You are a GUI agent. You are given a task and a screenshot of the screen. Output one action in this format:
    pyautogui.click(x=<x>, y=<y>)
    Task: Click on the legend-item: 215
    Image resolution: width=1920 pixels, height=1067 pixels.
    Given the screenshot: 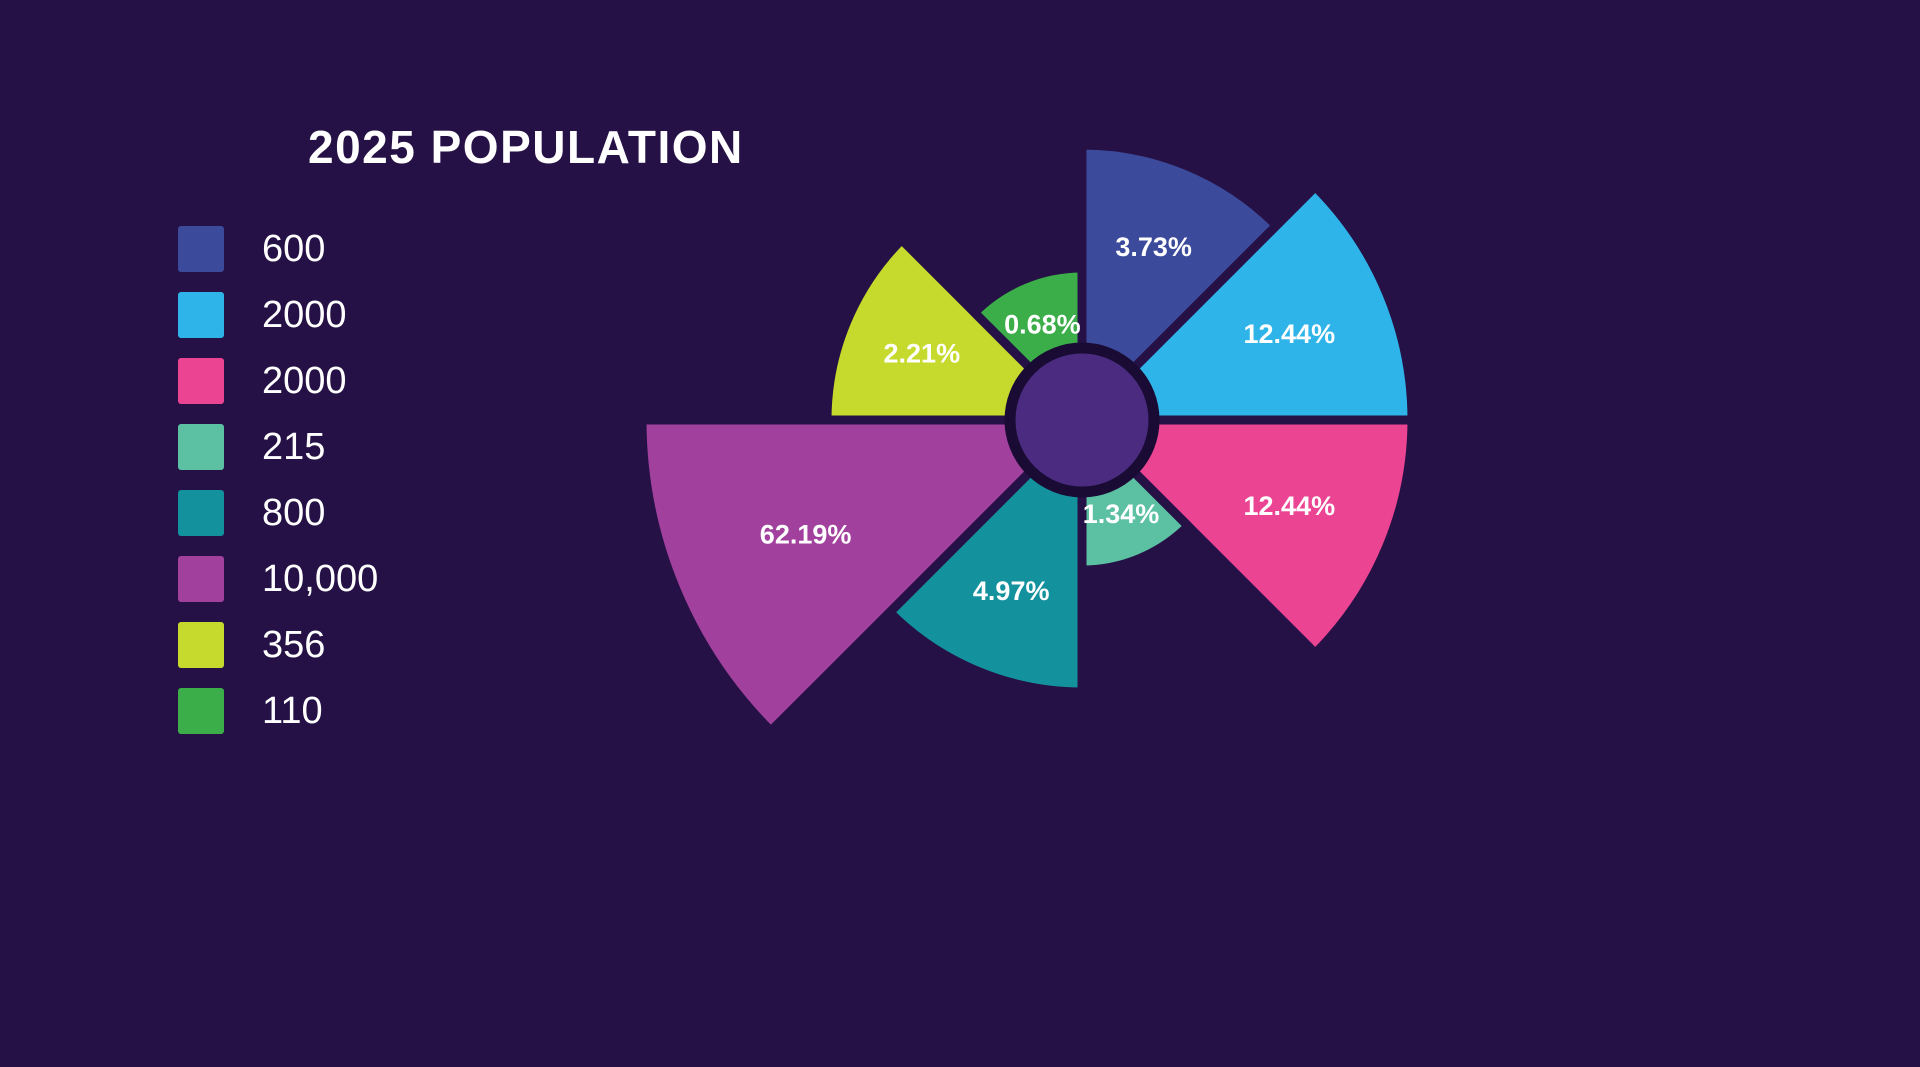 What is the action you would take?
    pyautogui.click(x=278, y=447)
    